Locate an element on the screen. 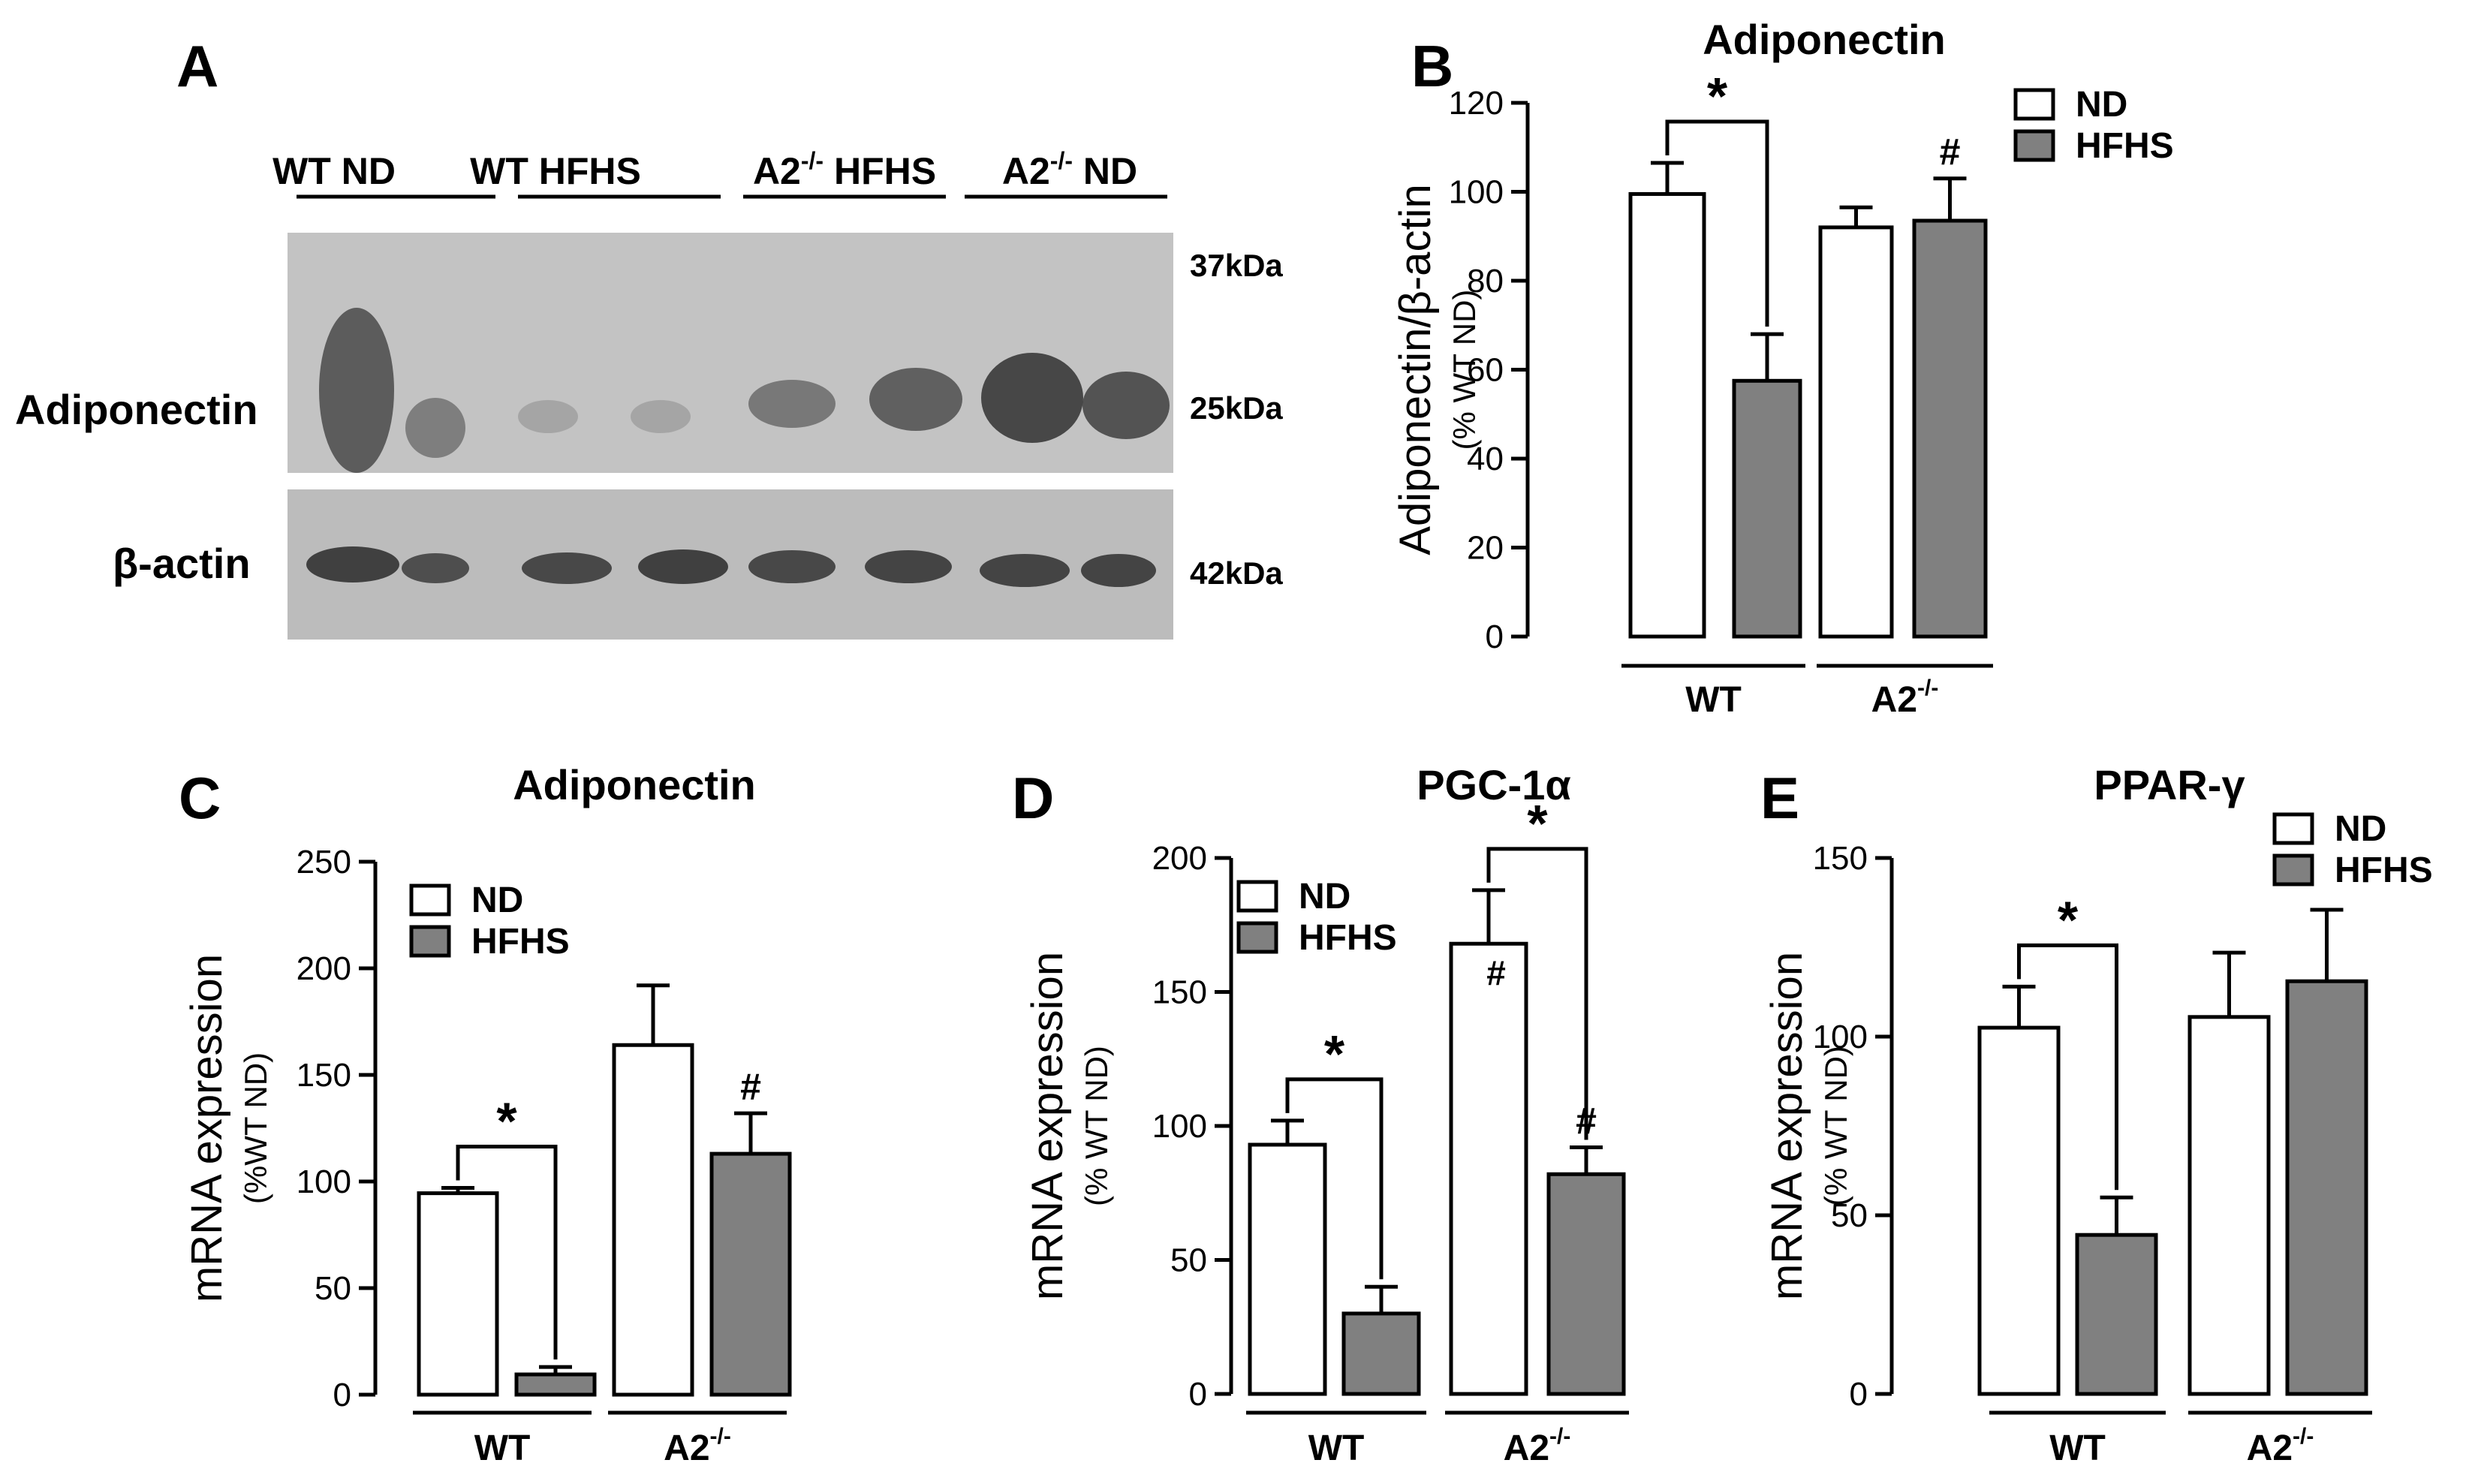  chart-title: PGC-1α is located at coordinates (1494, 784).